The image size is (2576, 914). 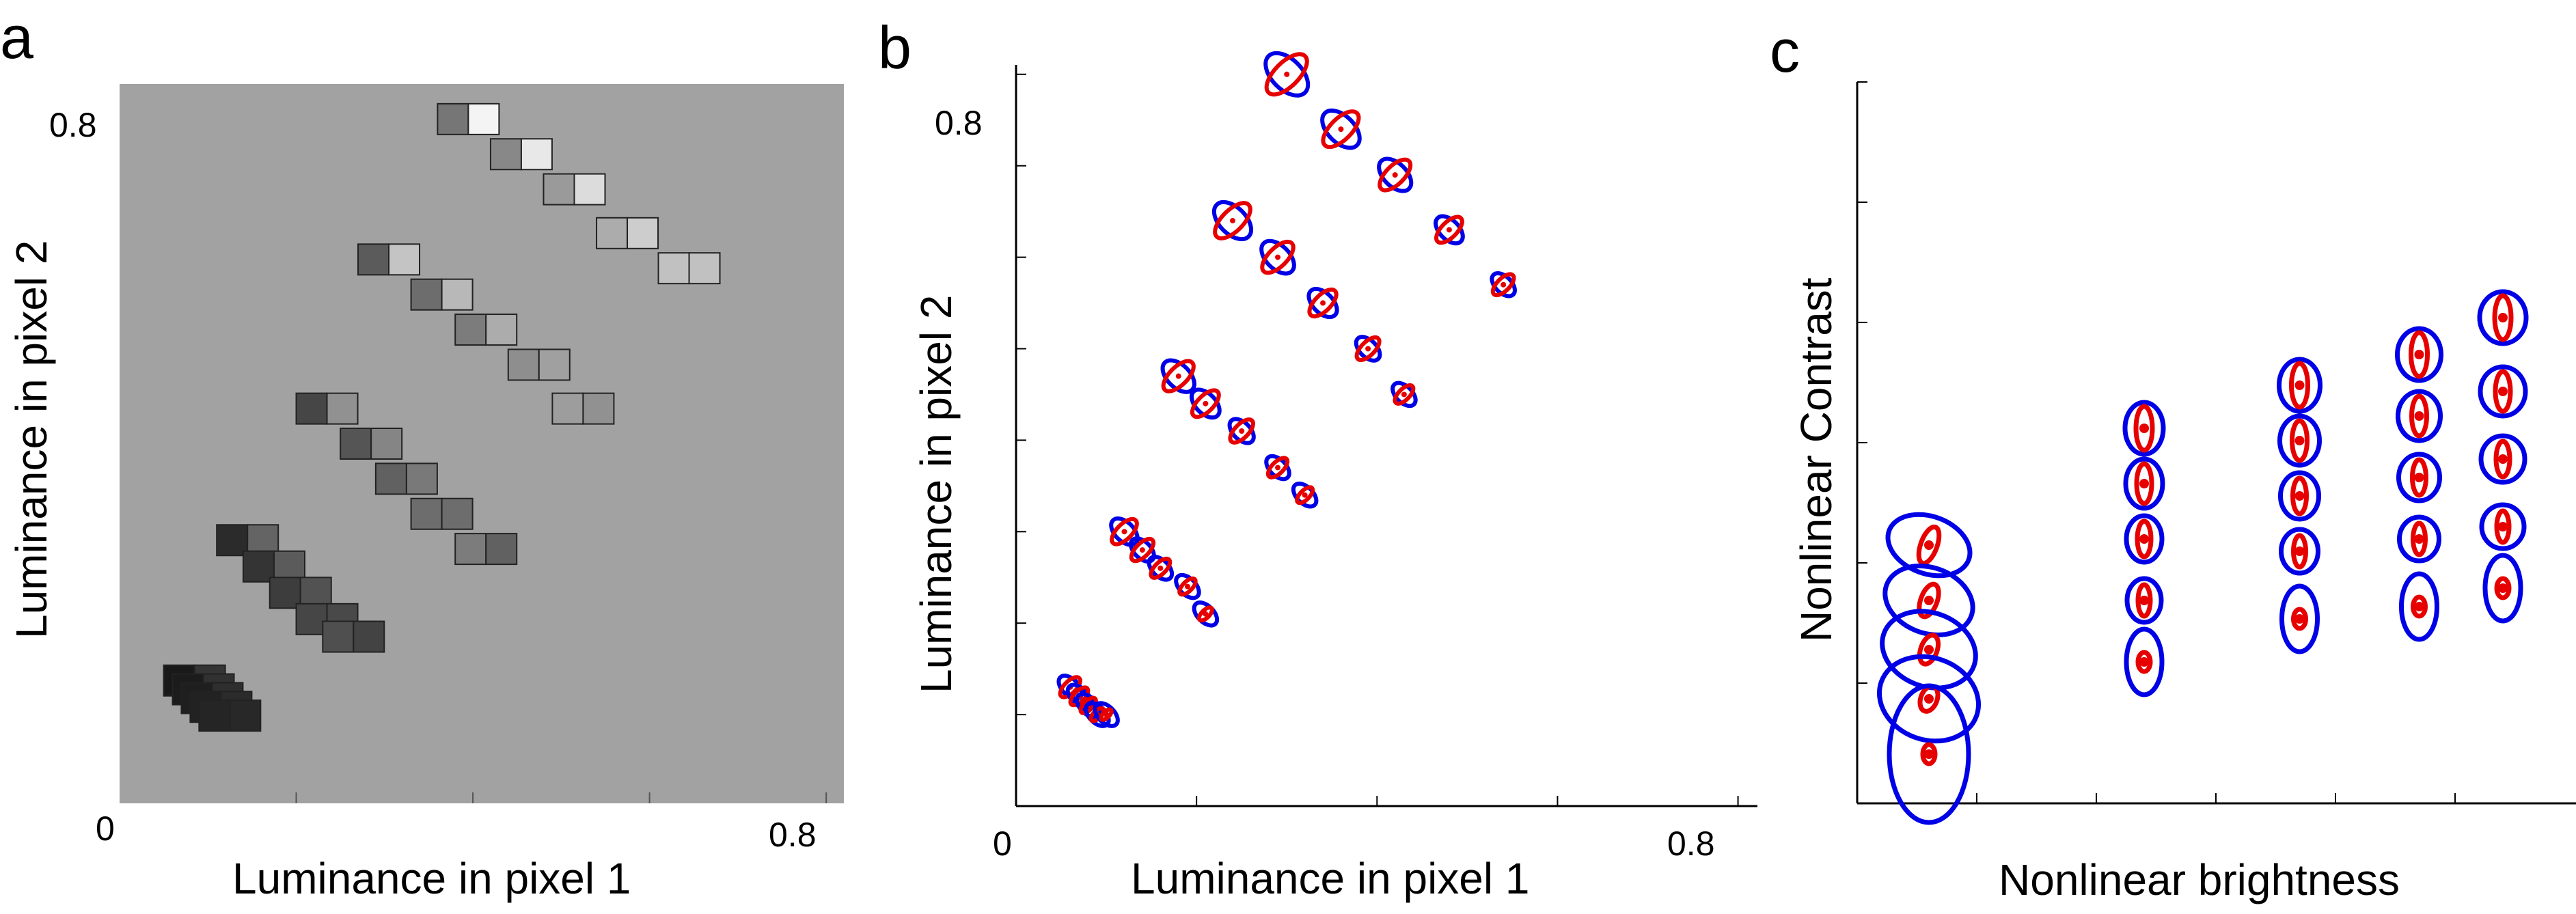 What do you see at coordinates (895, 47) in the screenshot?
I see `panel-b-letter: b` at bounding box center [895, 47].